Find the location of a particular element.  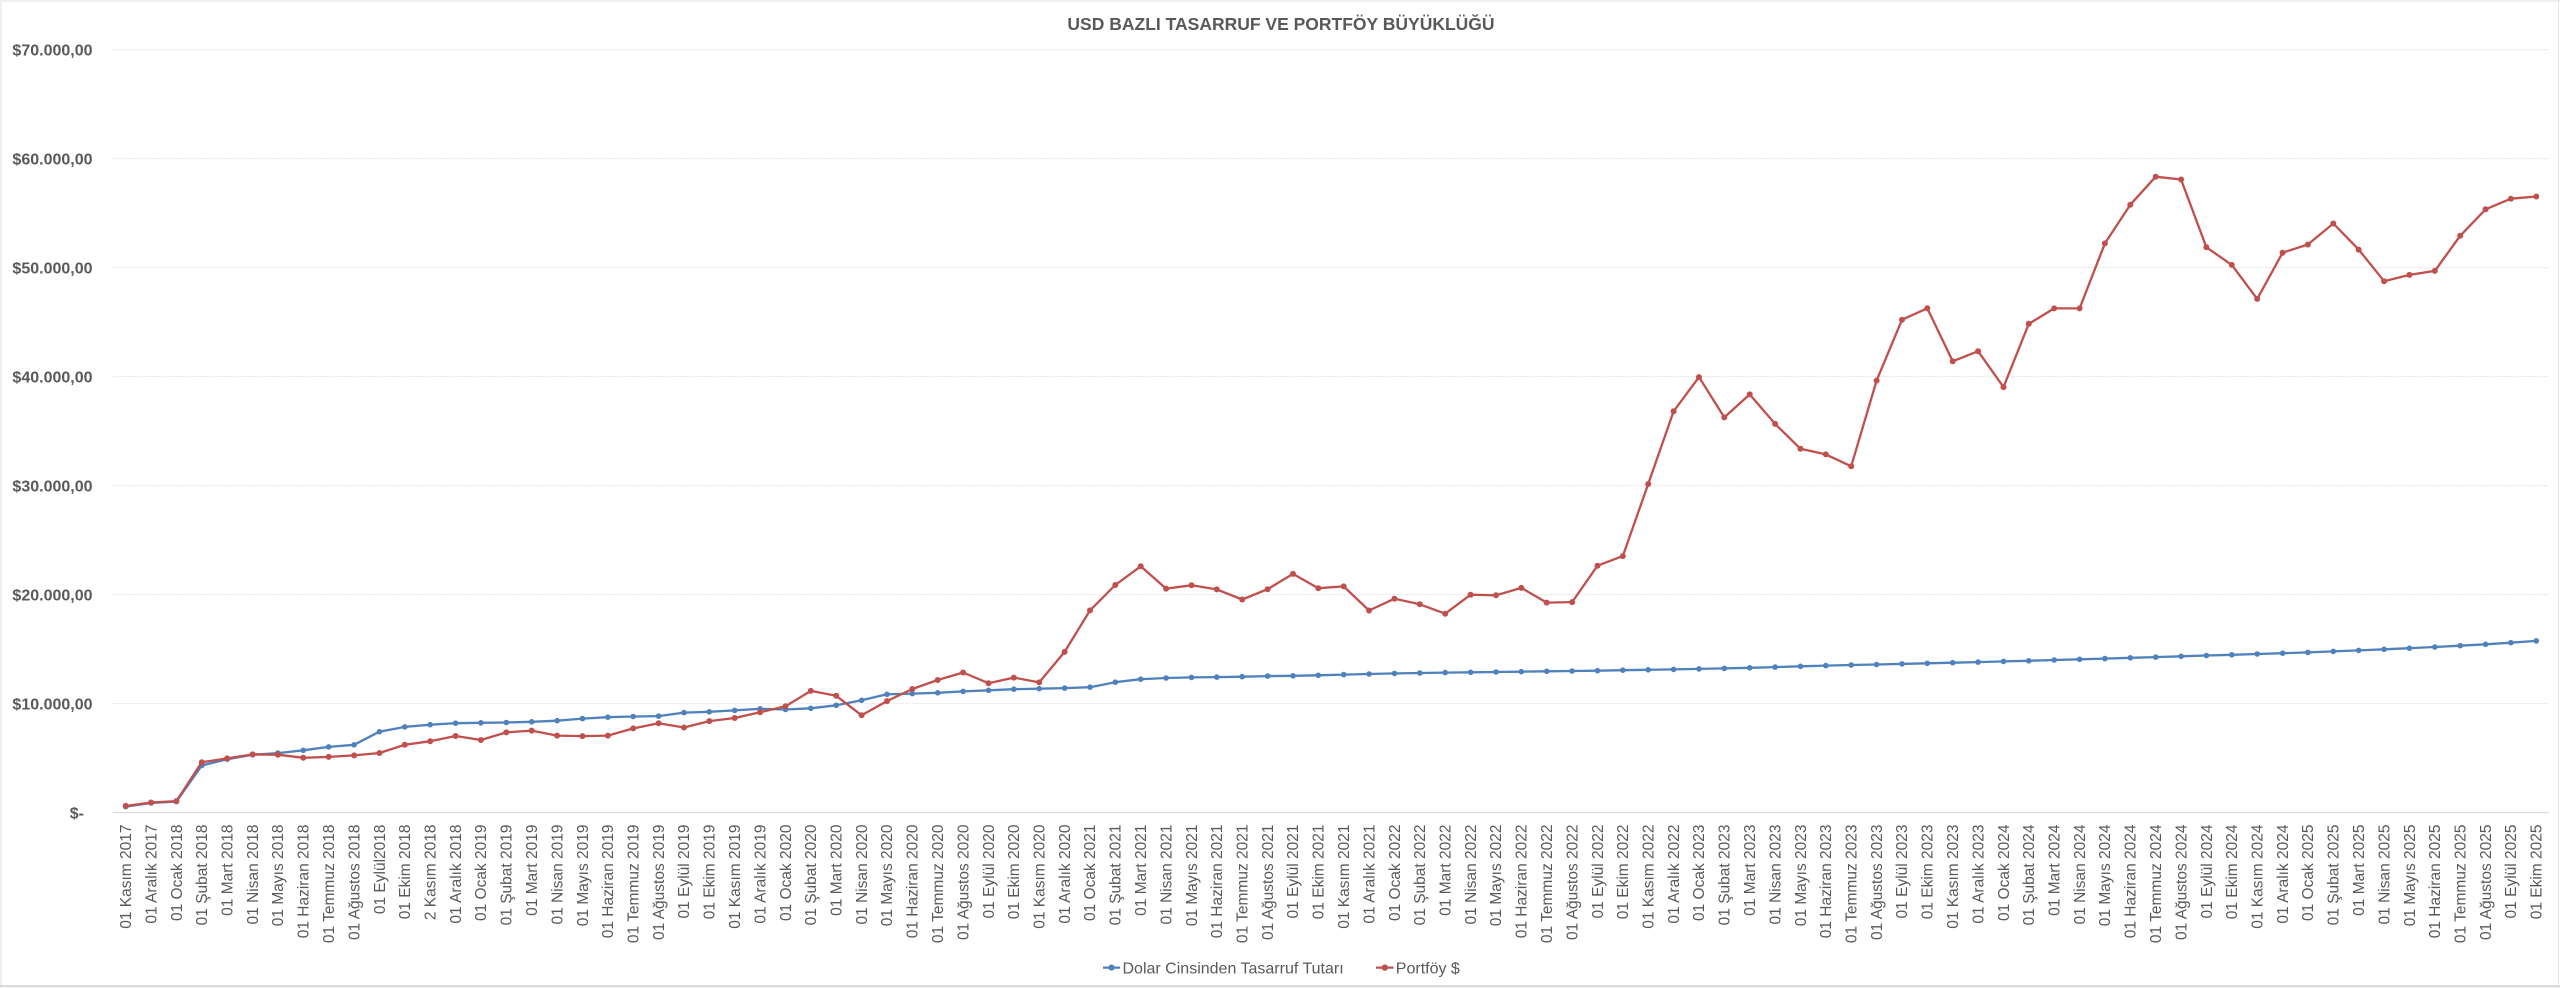

svg-text: 01 Şubat 2018 is located at coordinates (202, 875).